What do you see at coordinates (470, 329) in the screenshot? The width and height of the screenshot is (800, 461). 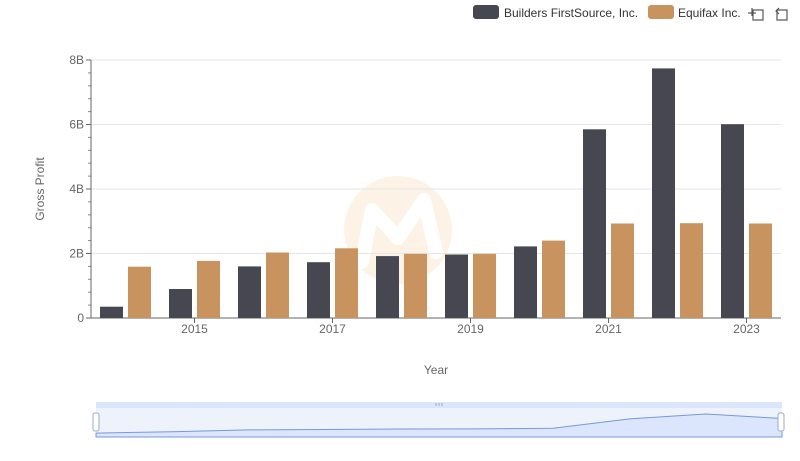 I see `x-tick-label: 2019` at bounding box center [470, 329].